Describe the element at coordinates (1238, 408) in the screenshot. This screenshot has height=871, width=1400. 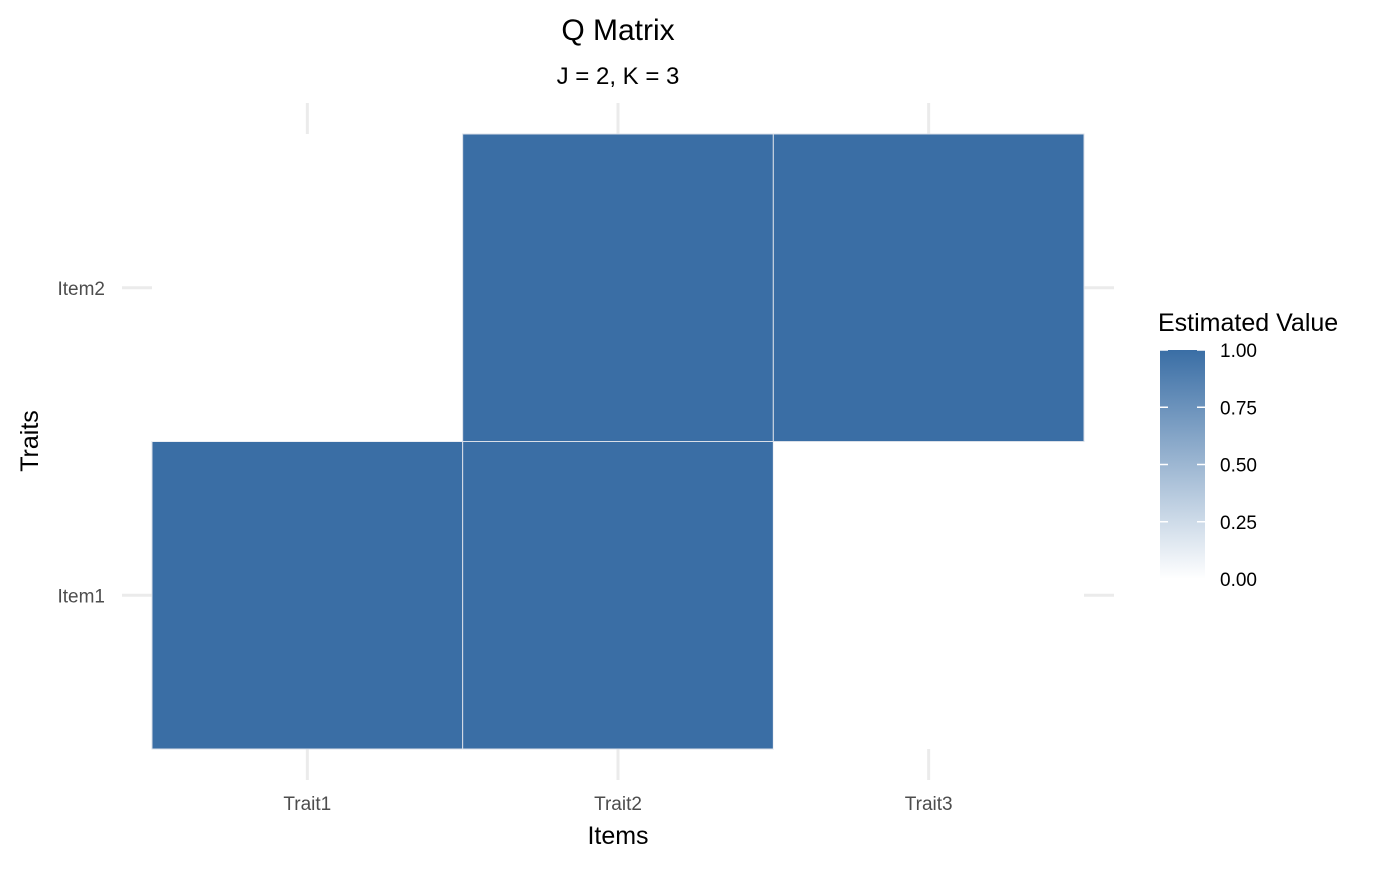
I see `legend-label: 0.75` at that location.